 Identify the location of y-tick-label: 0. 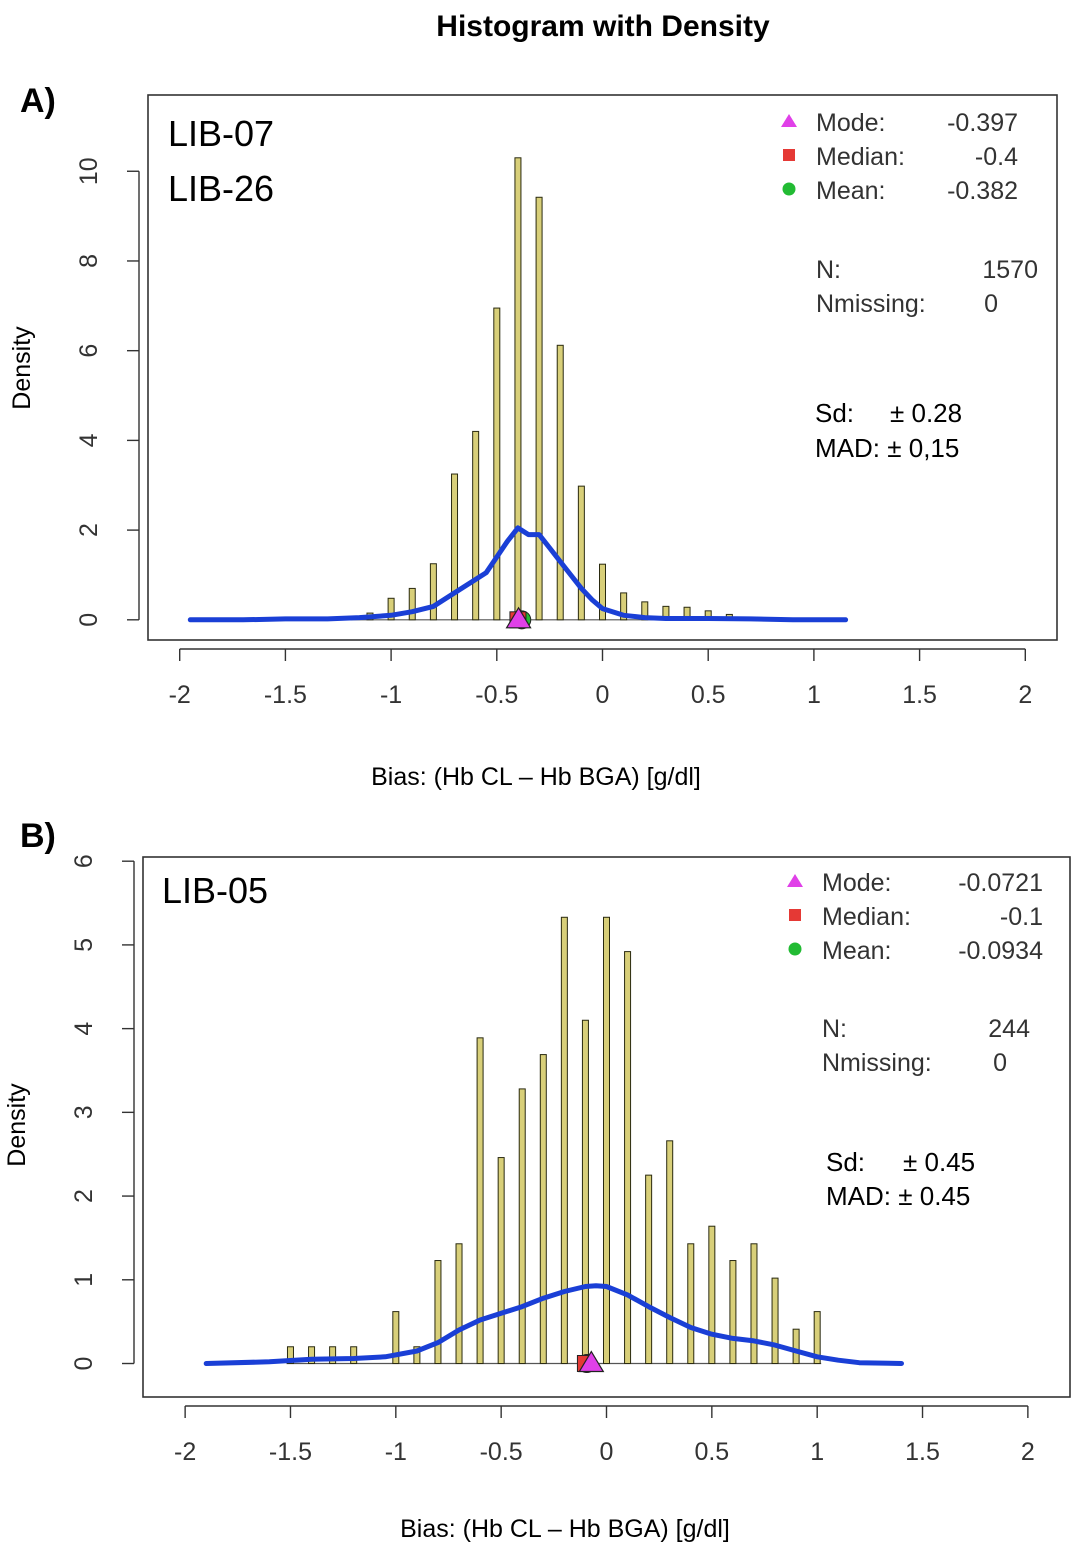
(84, 1364).